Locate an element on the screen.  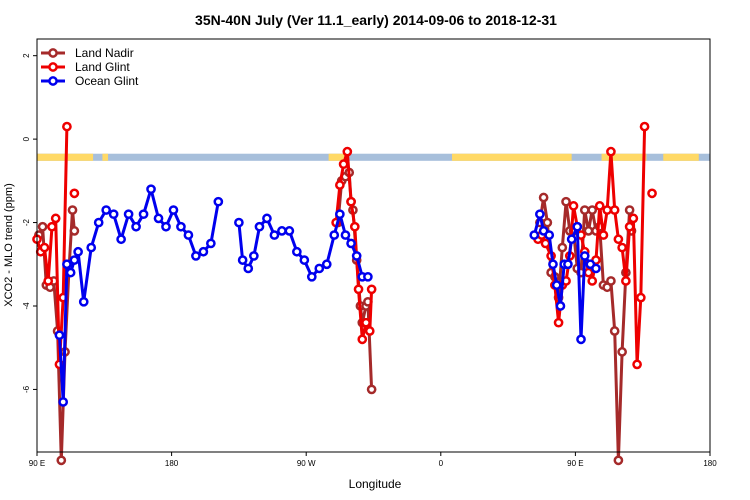
y-tick-label: -4 is located at coordinates (26, 306).